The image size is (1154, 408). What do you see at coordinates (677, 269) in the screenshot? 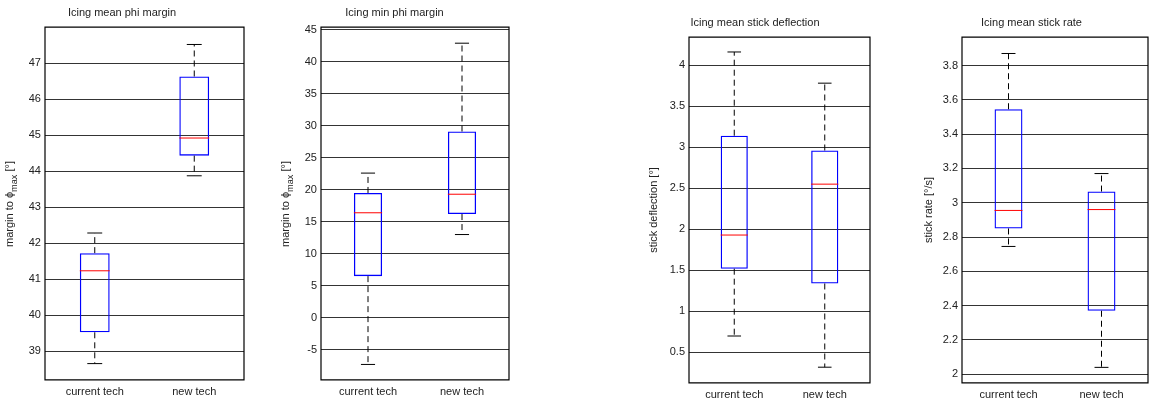
I see `y-tick-label: 1.5` at bounding box center [677, 269].